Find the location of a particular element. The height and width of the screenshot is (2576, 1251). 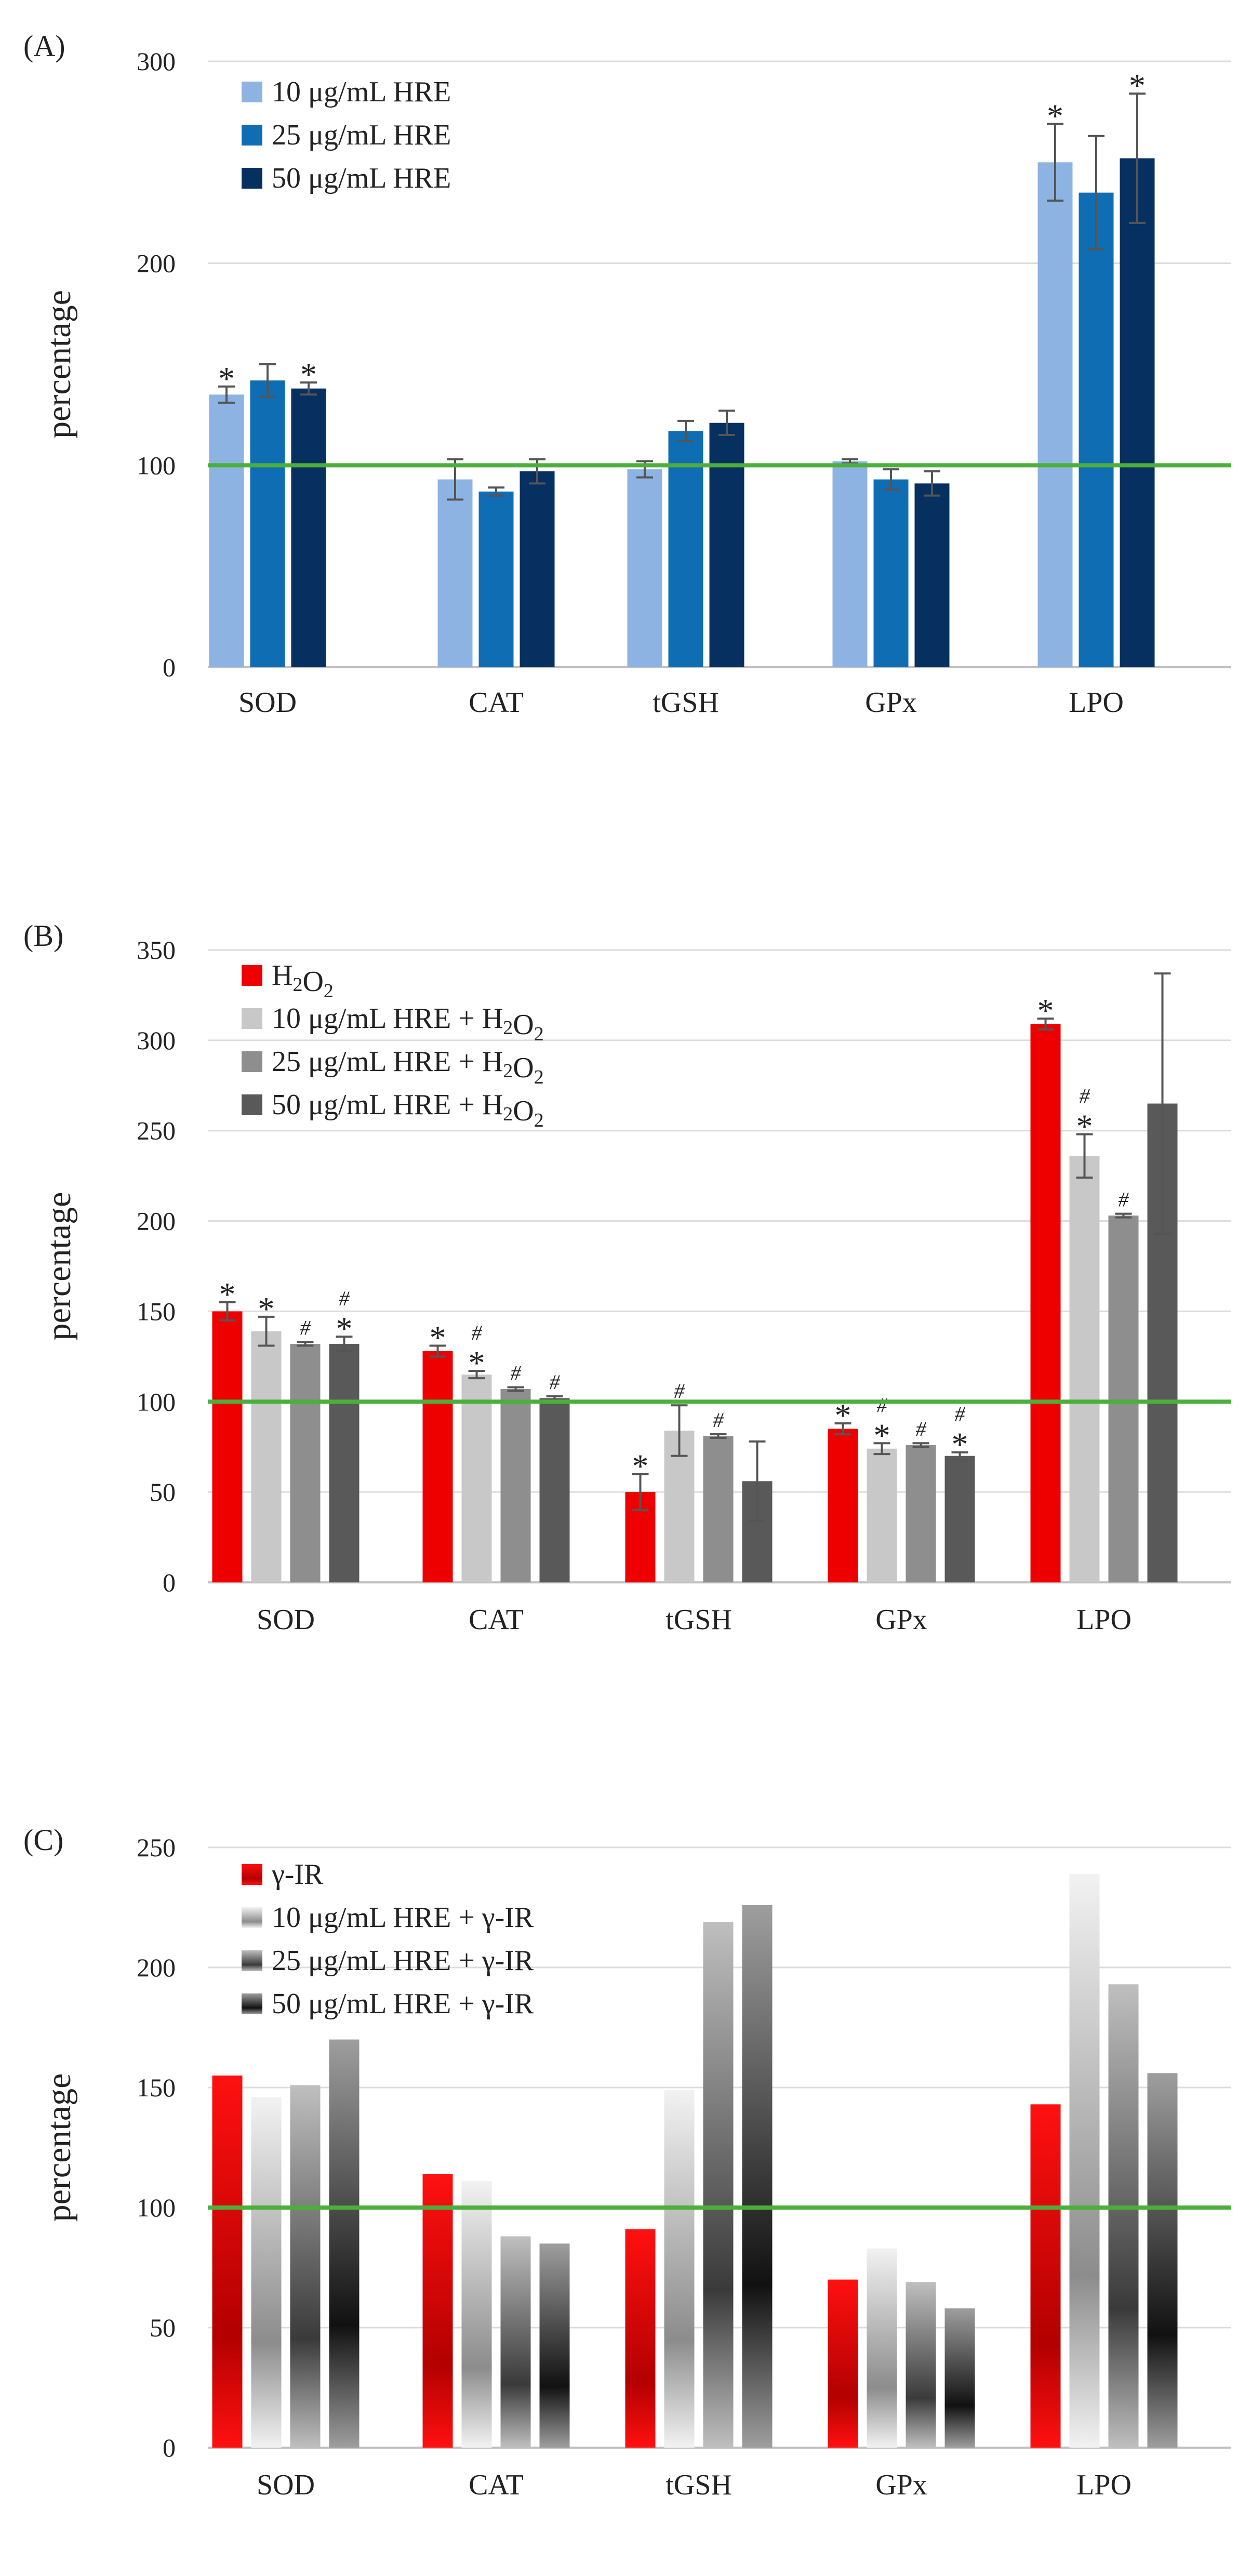

x-tick-label: SOD is located at coordinates (267, 702).